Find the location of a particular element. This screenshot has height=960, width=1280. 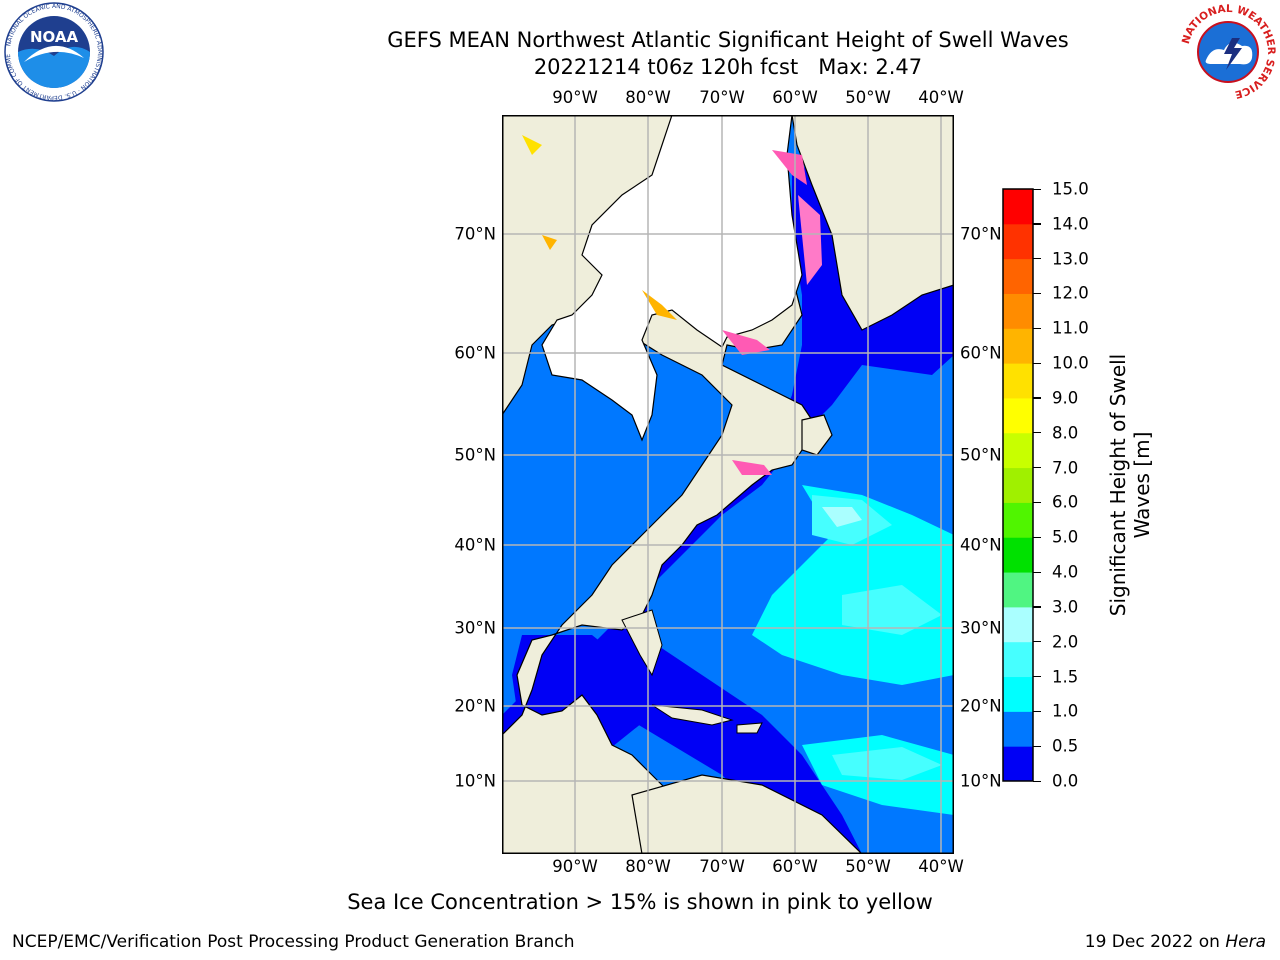

colorbar-title-line2: Waves [m] is located at coordinates (1142, 485).